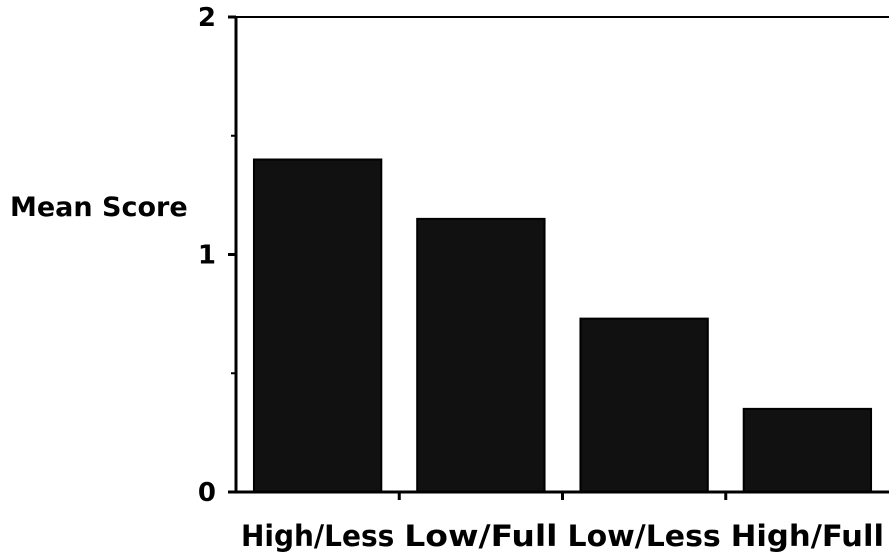 This screenshot has height=556, width=891. I want to click on y-tick-label: 1, so click(207, 256).